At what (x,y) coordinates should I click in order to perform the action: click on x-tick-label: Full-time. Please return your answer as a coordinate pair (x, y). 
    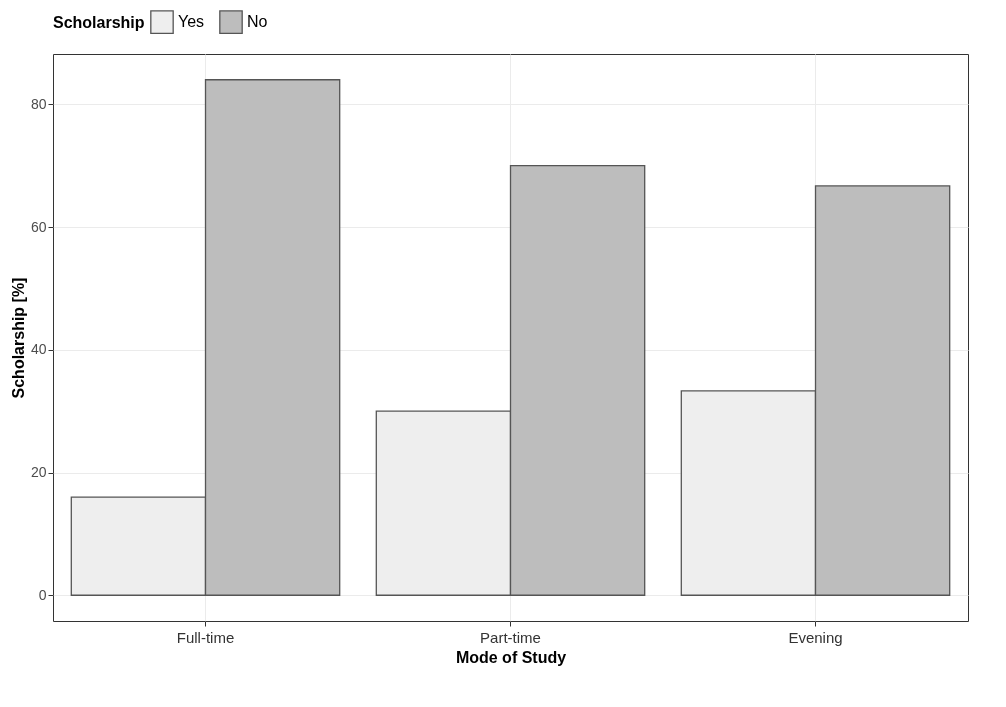
    Looking at the image, I should click on (205, 637).